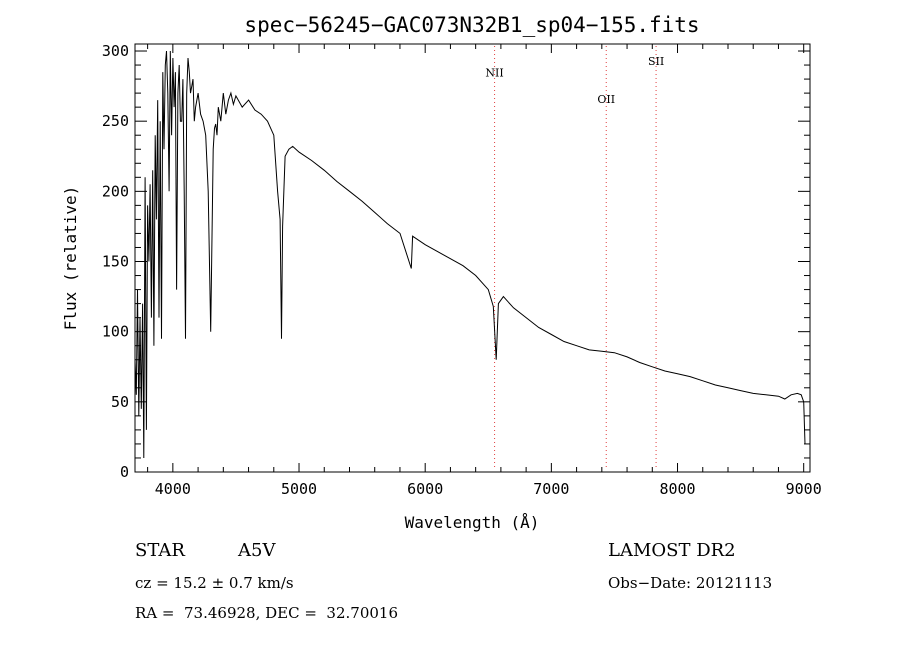 The height and width of the screenshot is (650, 900). I want to click on redshift-line: cz = 15.2 ± 0.7 km/s, so click(214, 583).